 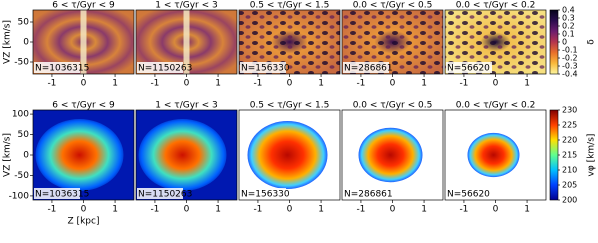 I want to click on y-tick-label: 100, so click(x=20, y=115).